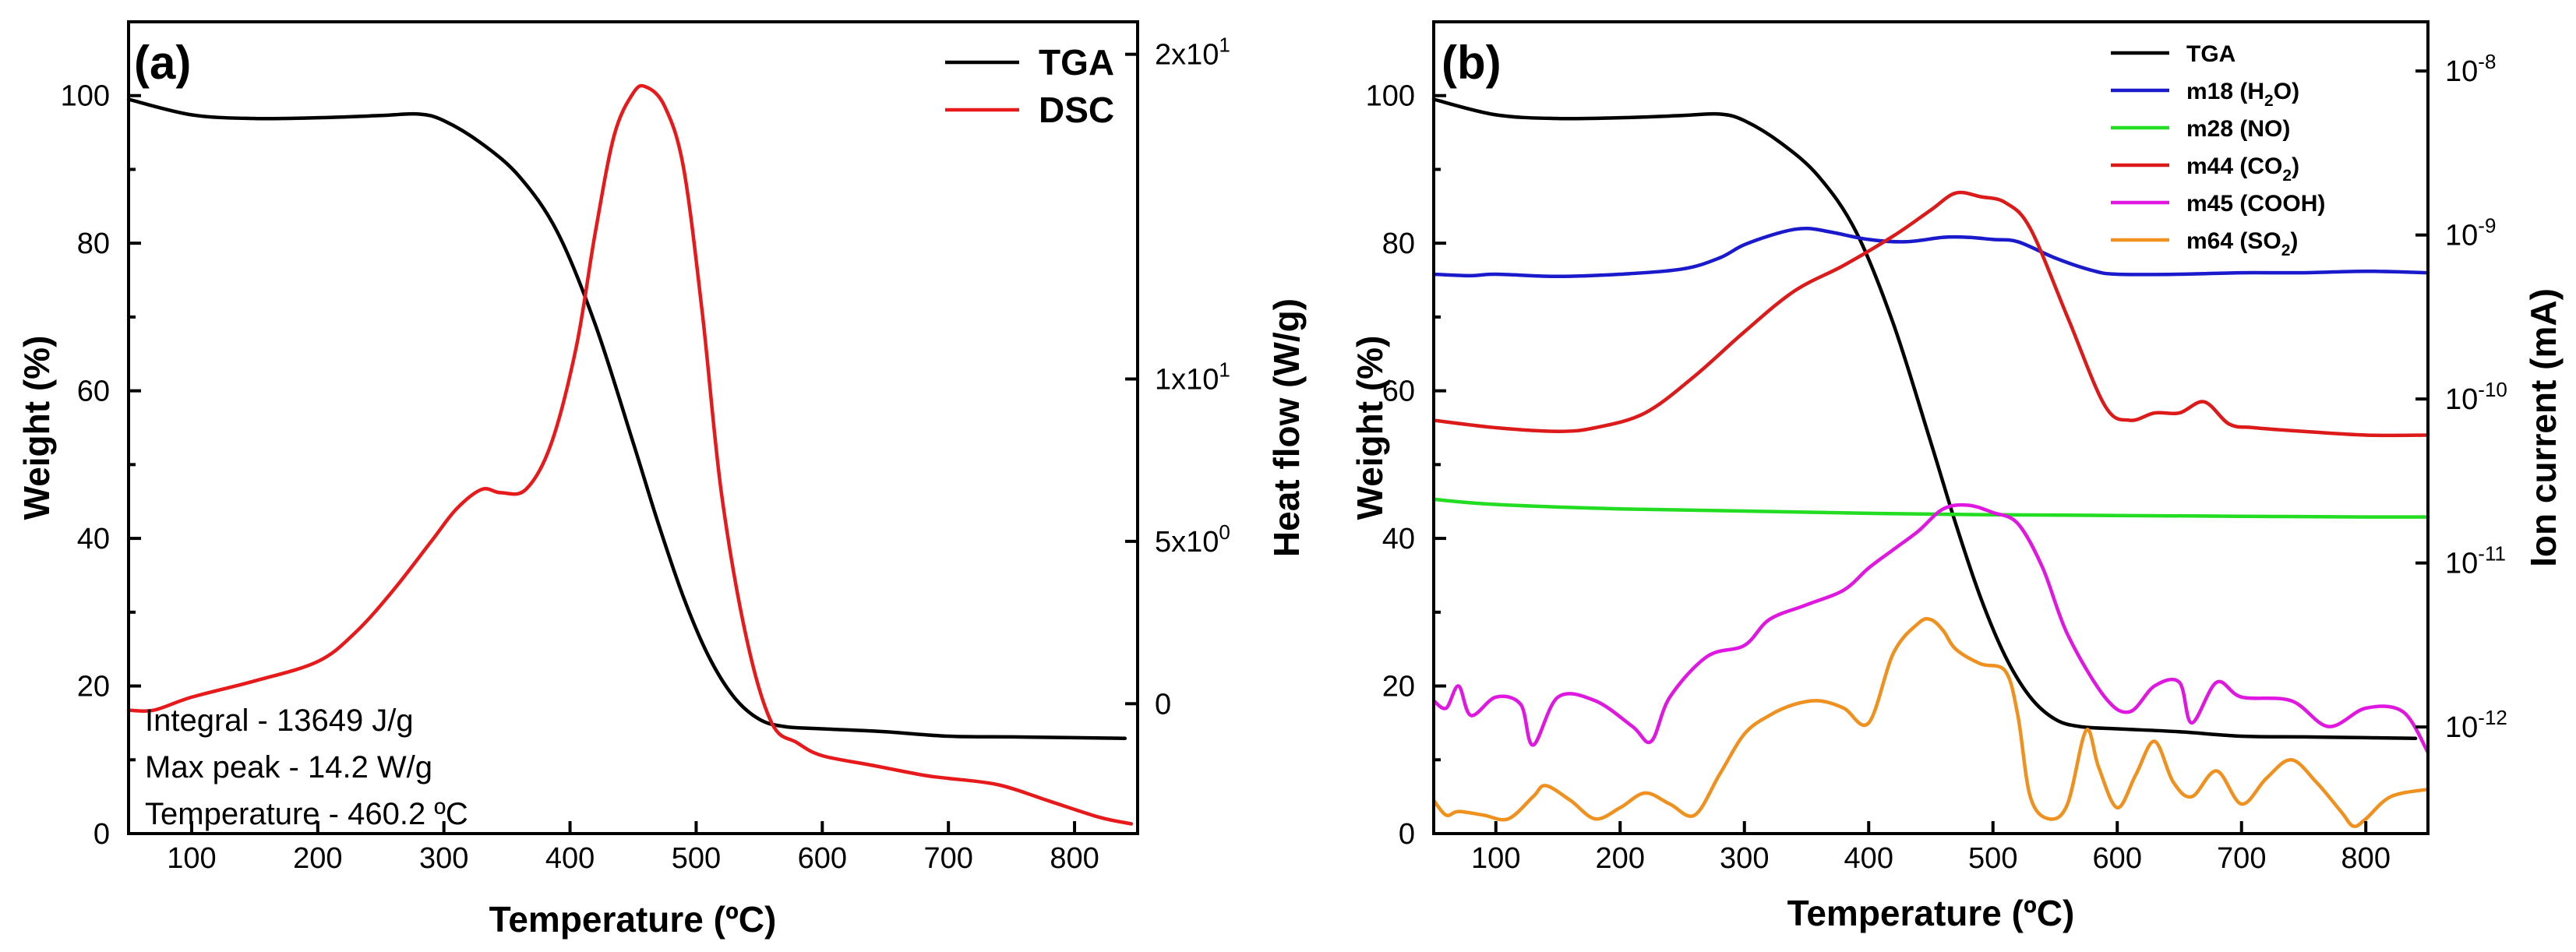 The image size is (2576, 952). What do you see at coordinates (1398, 392) in the screenshot?
I see `panel-b-y-tick-label: 60` at bounding box center [1398, 392].